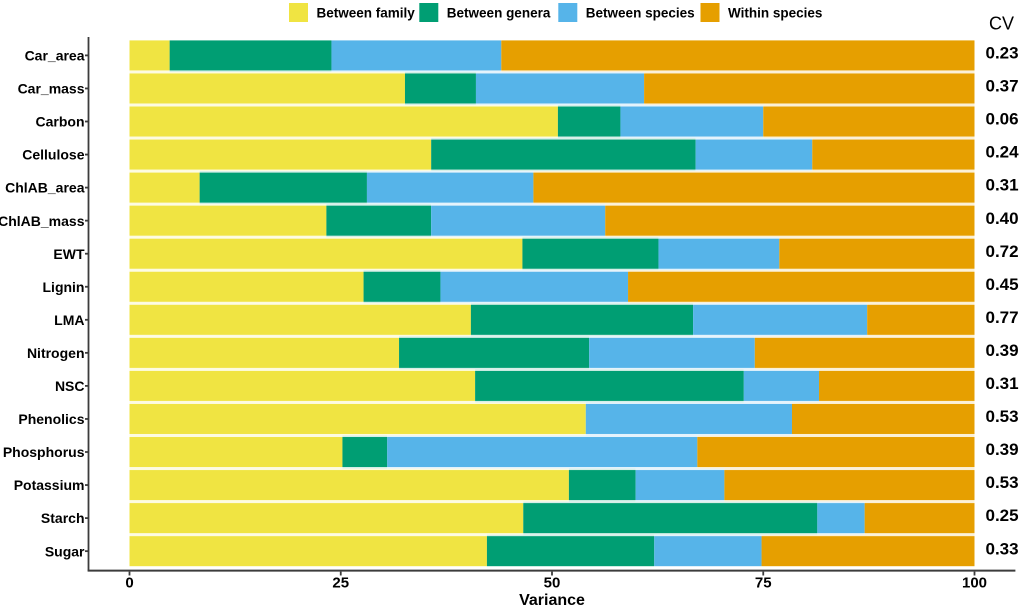 The image size is (1024, 608). I want to click on svg-text: Potassium, so click(49, 485).